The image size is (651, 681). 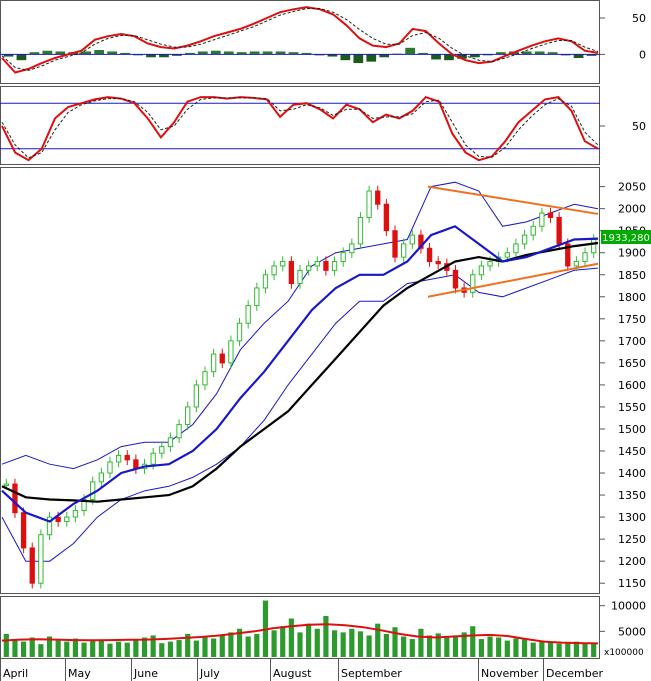 What do you see at coordinates (623, 36) in the screenshot?
I see `macd-axis: 50 0` at bounding box center [623, 36].